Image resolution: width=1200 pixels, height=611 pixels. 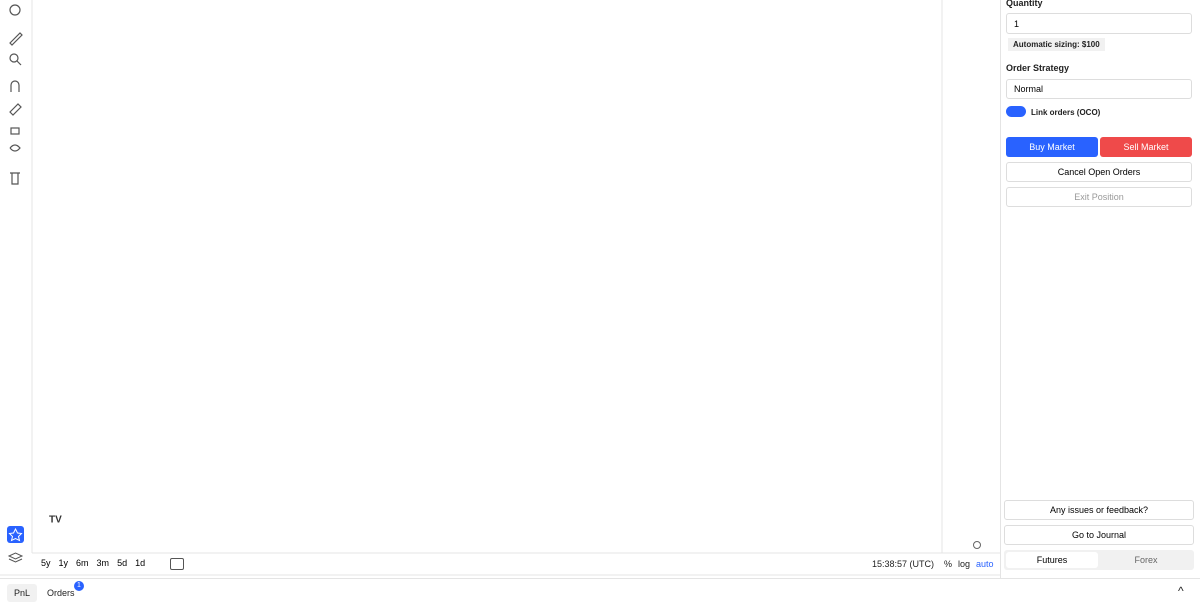 What do you see at coordinates (1016, 111) in the screenshot?
I see `oco-switch` at bounding box center [1016, 111].